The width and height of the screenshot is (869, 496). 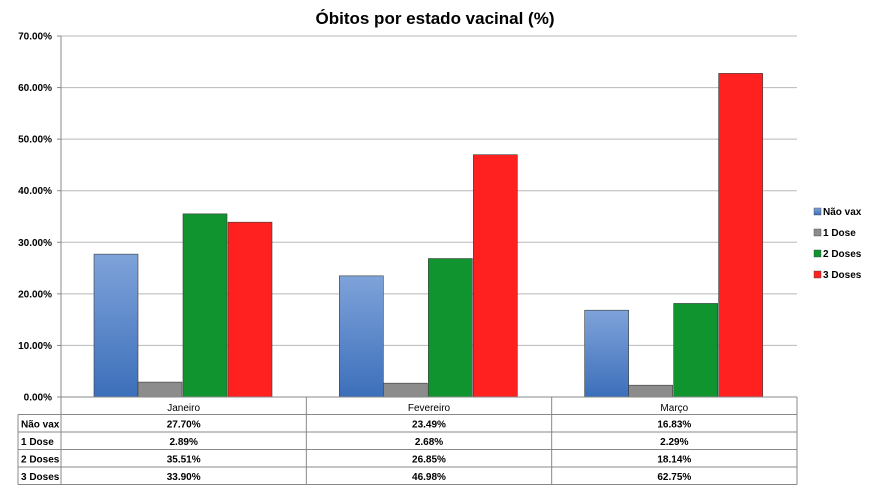 I want to click on x-category-label: Fevereiro, so click(x=429, y=408).